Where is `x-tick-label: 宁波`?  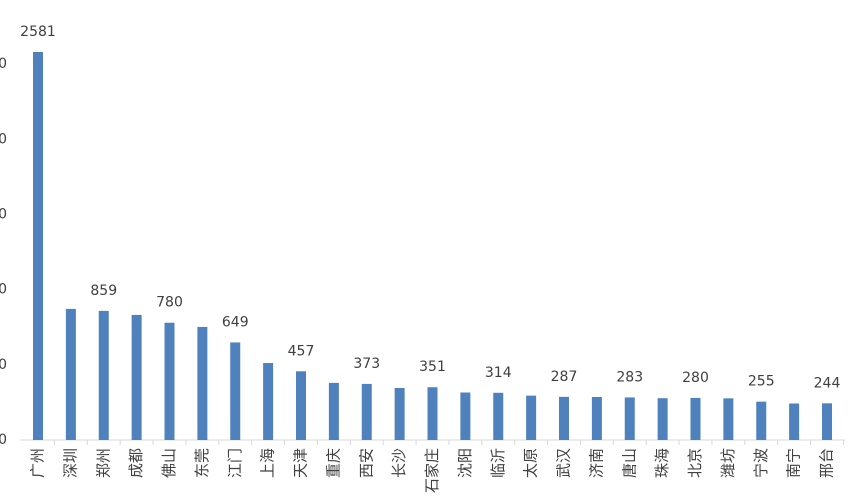
x-tick-label: 宁波 is located at coordinates (761, 463).